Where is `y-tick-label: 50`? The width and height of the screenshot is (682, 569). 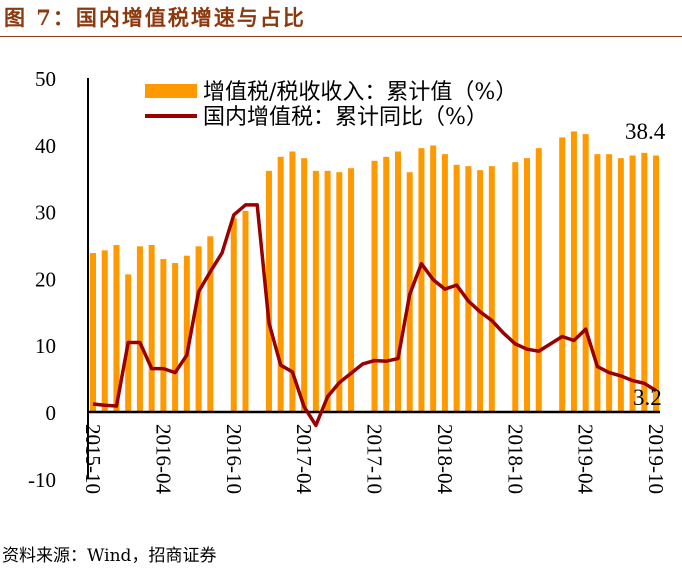 y-tick-label: 50 is located at coordinates (45, 79).